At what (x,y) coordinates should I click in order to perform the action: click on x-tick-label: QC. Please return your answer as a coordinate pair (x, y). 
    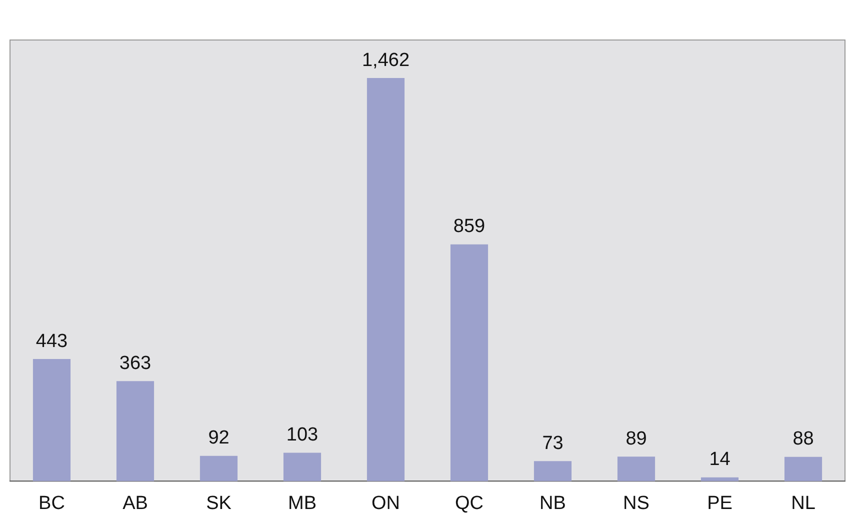
    Looking at the image, I should click on (469, 503).